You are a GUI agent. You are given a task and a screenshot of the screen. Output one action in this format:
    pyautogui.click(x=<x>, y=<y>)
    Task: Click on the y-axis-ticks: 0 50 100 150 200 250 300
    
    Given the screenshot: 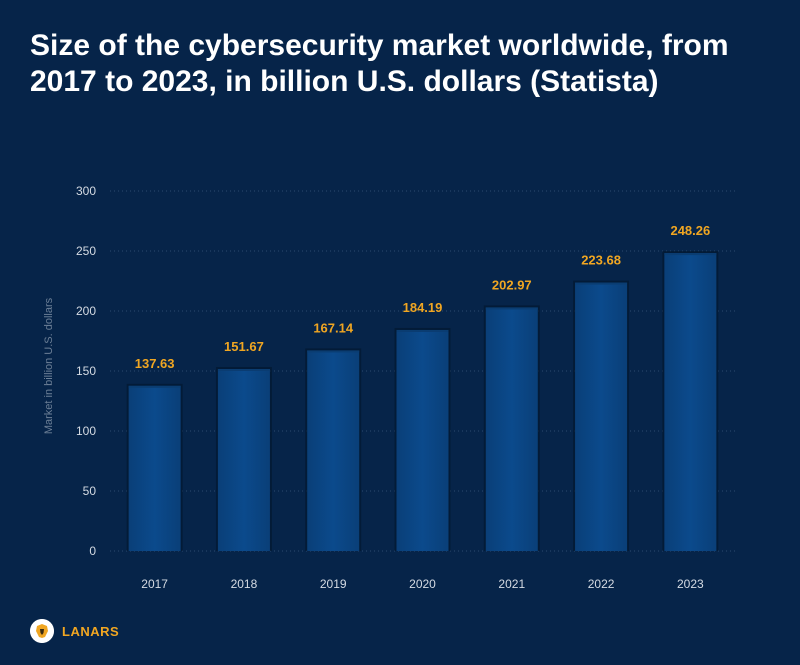 What is the action you would take?
    pyautogui.click(x=86, y=371)
    